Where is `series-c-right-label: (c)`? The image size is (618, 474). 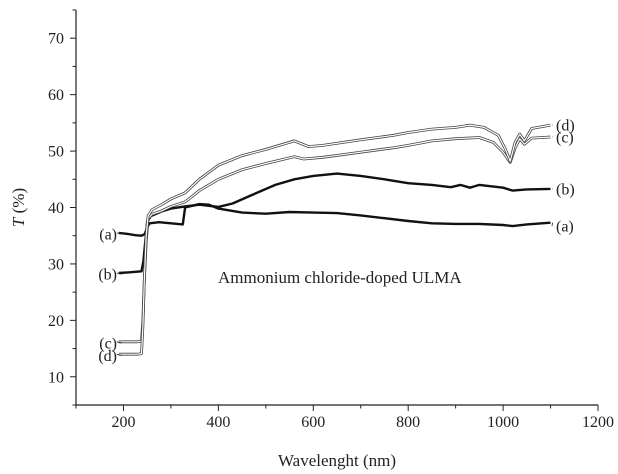 series-c-right-label: (c) is located at coordinates (565, 137).